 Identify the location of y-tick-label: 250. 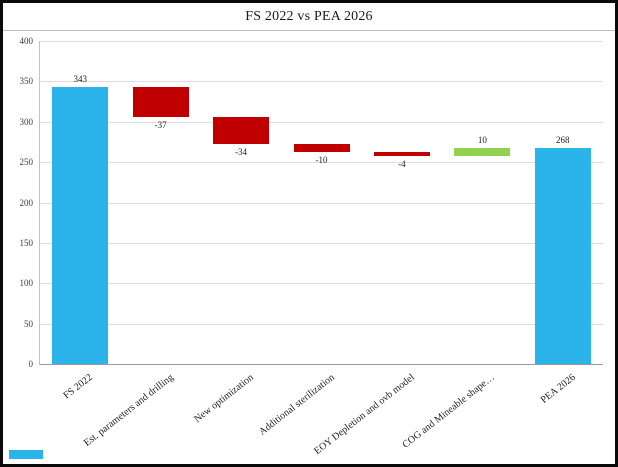
(26, 162).